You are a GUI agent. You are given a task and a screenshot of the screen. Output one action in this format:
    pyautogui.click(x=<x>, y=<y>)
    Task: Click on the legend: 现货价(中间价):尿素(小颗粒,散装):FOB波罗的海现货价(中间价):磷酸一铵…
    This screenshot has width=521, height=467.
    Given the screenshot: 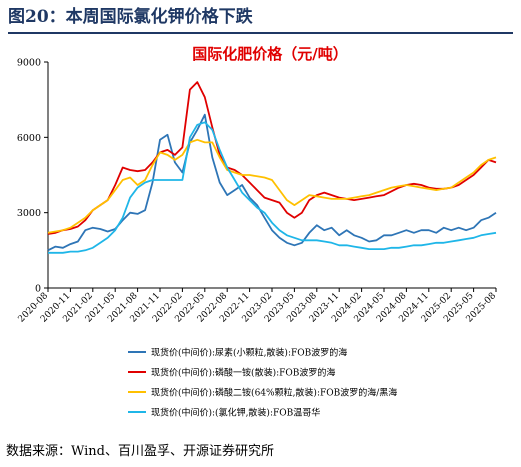 What is the action you would take?
    pyautogui.click(x=262, y=383)
    